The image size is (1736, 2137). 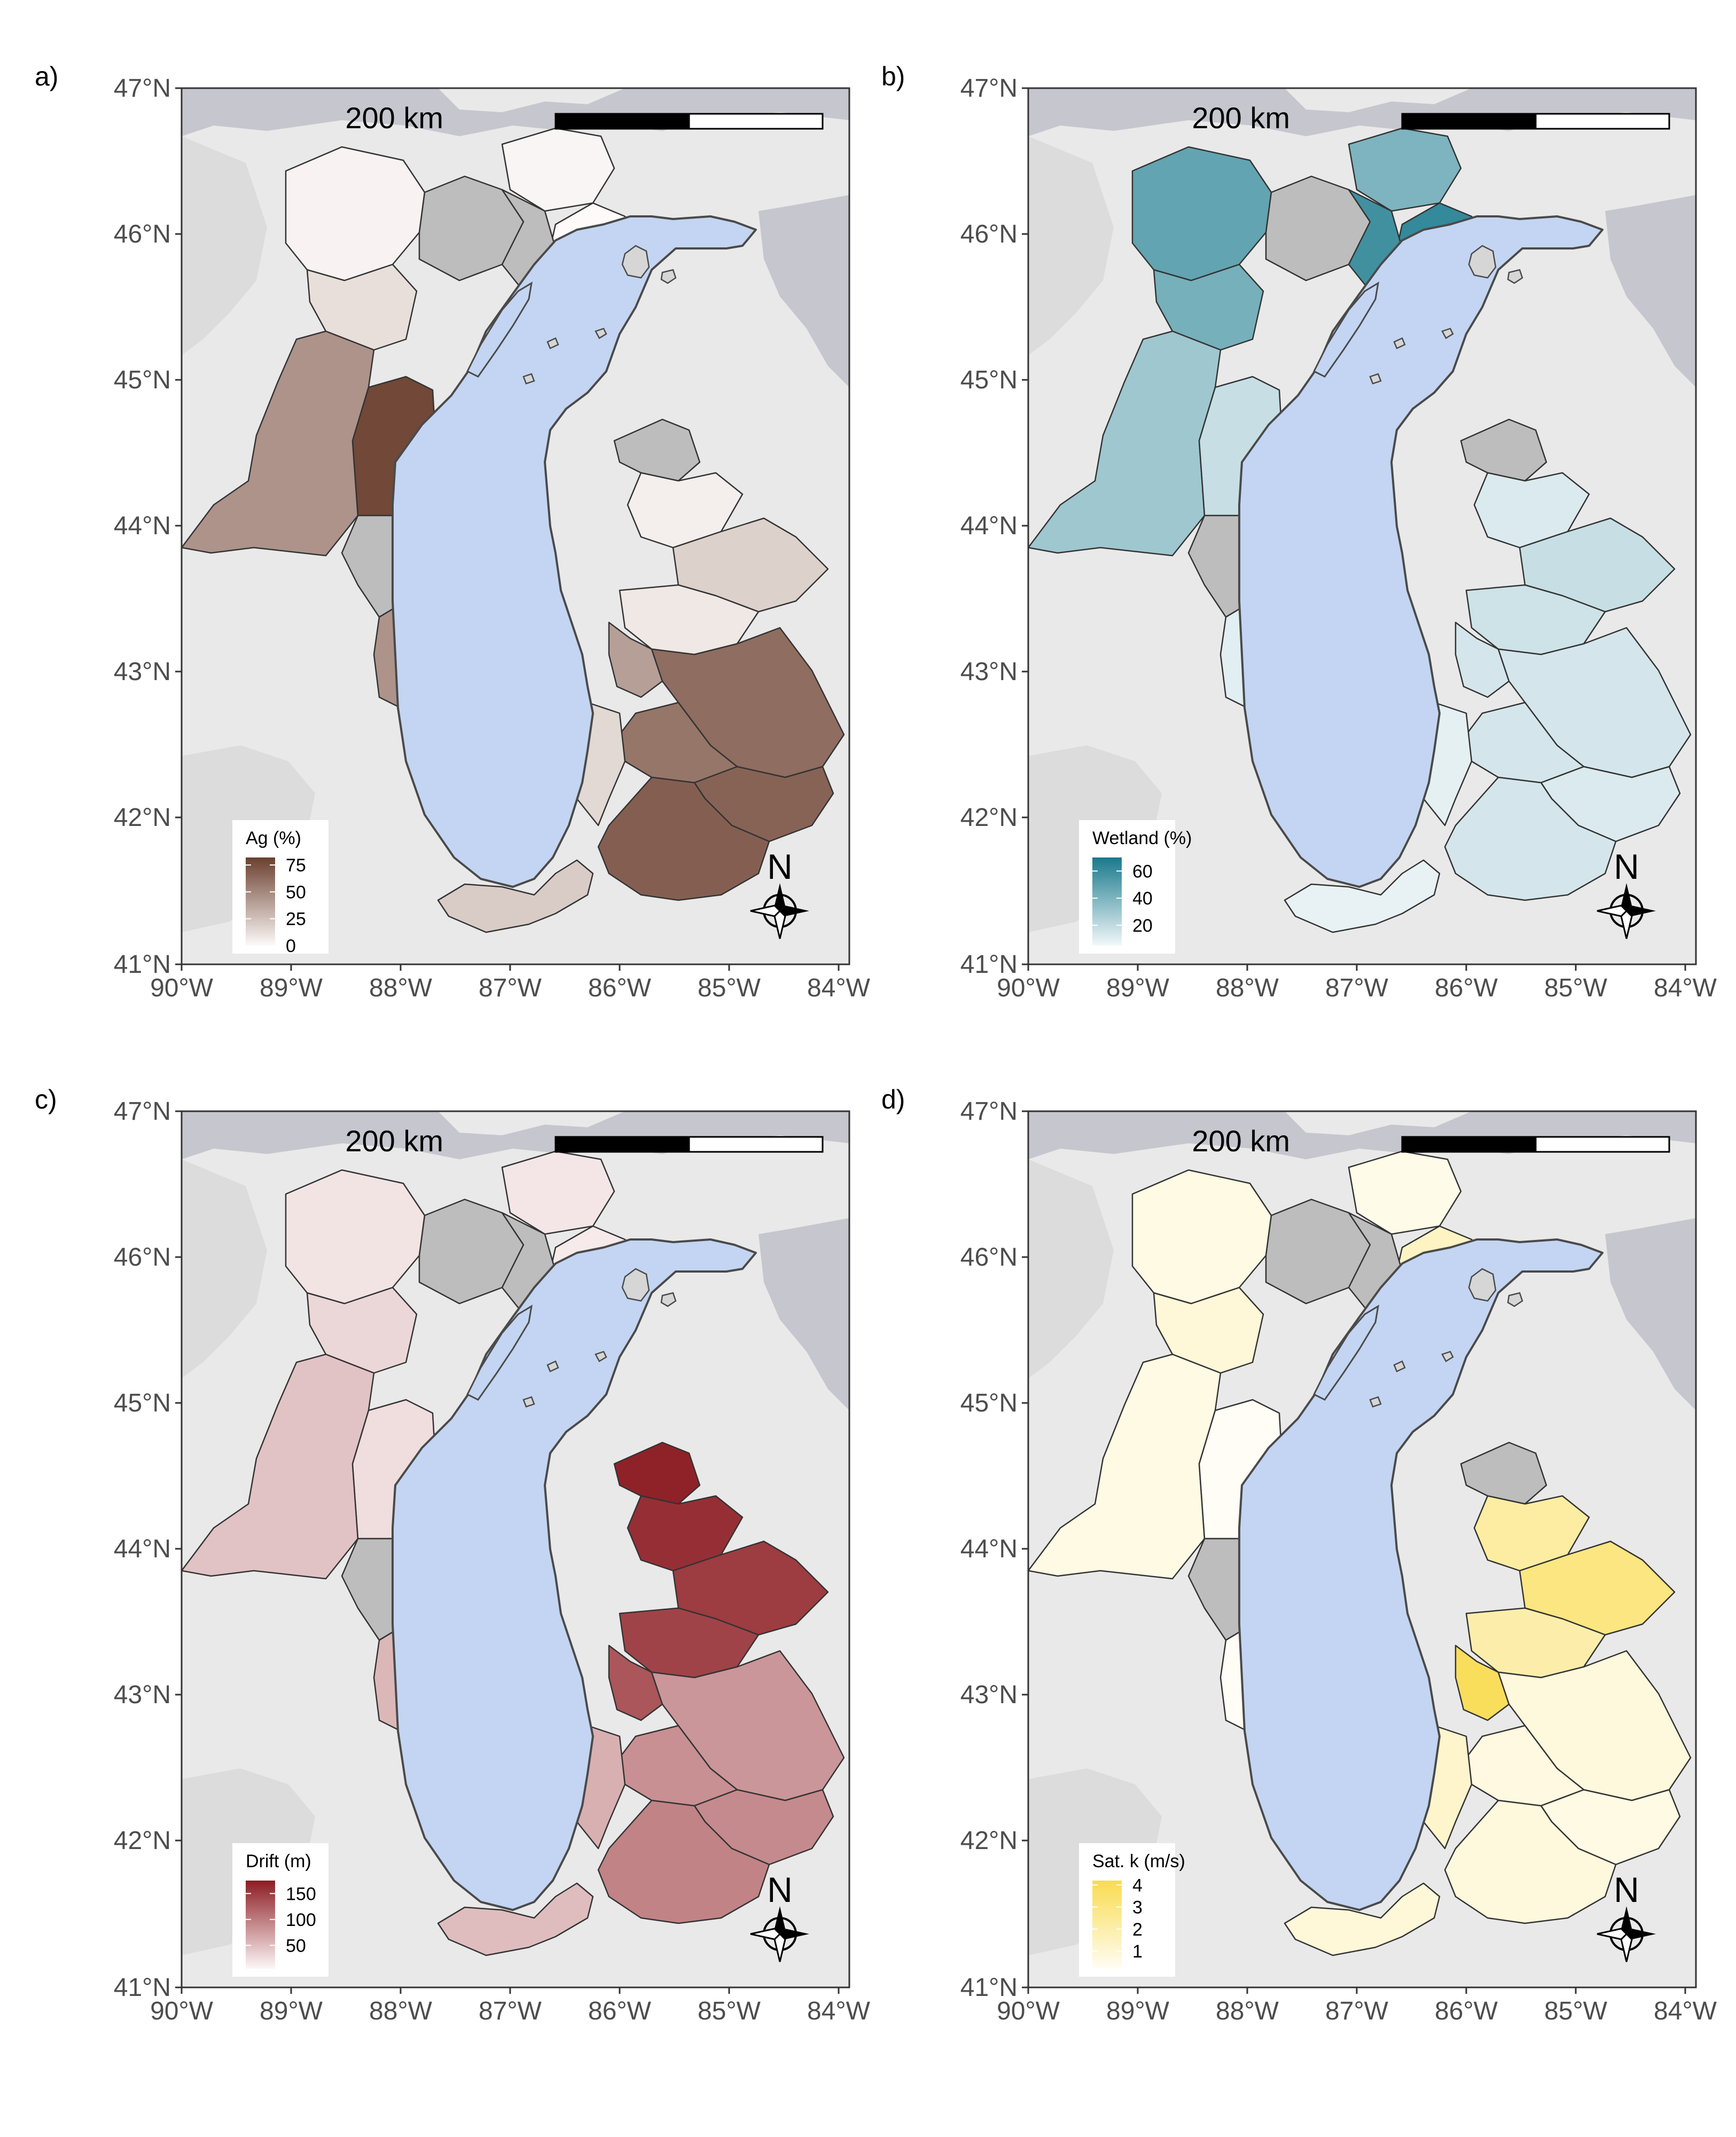 I want to click on legend-tick-label: 150, so click(x=301, y=1894).